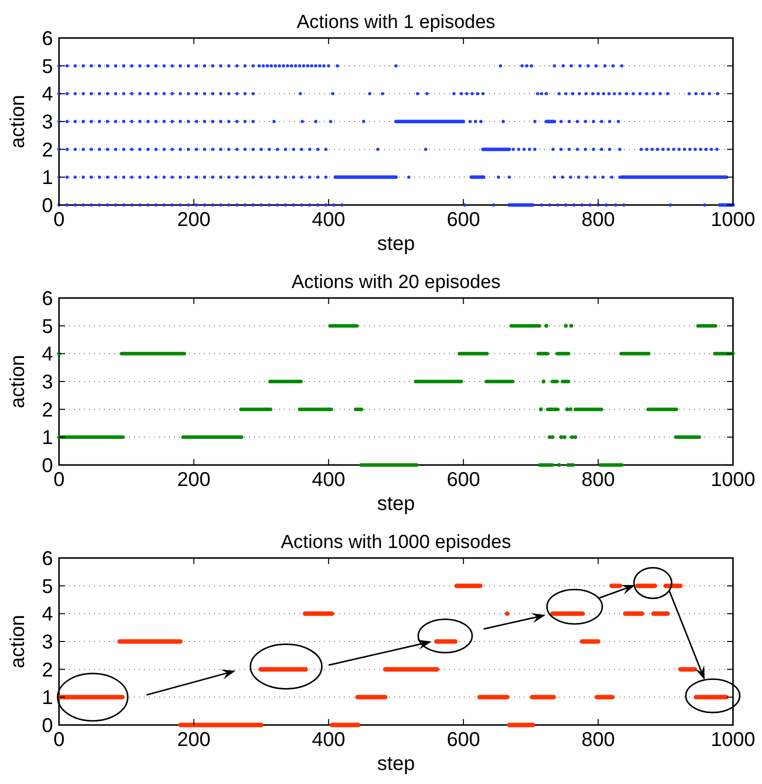 The width and height of the screenshot is (762, 784). I want to click on chart-title: Actions with 1000 episodes, so click(396, 542).